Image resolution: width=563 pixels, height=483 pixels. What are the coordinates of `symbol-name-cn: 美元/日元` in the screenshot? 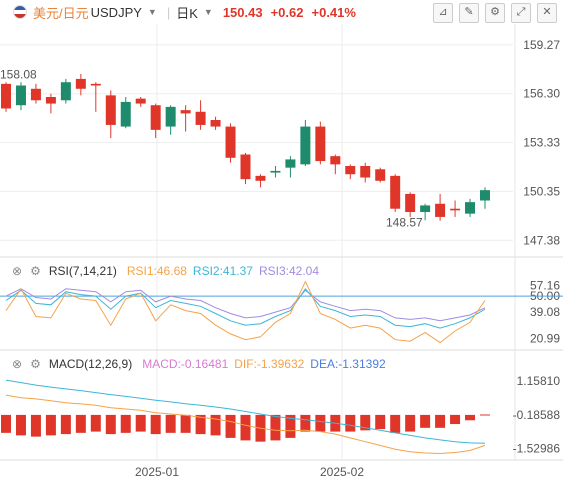 It's located at (61, 13).